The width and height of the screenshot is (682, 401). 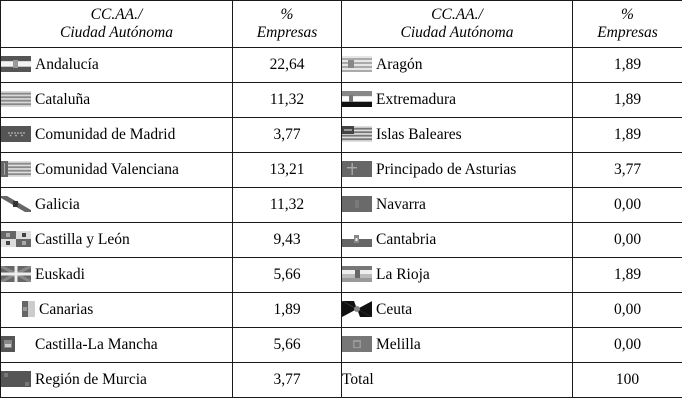 What do you see at coordinates (457, 135) in the screenshot?
I see `region-cell: Islas Baleares` at bounding box center [457, 135].